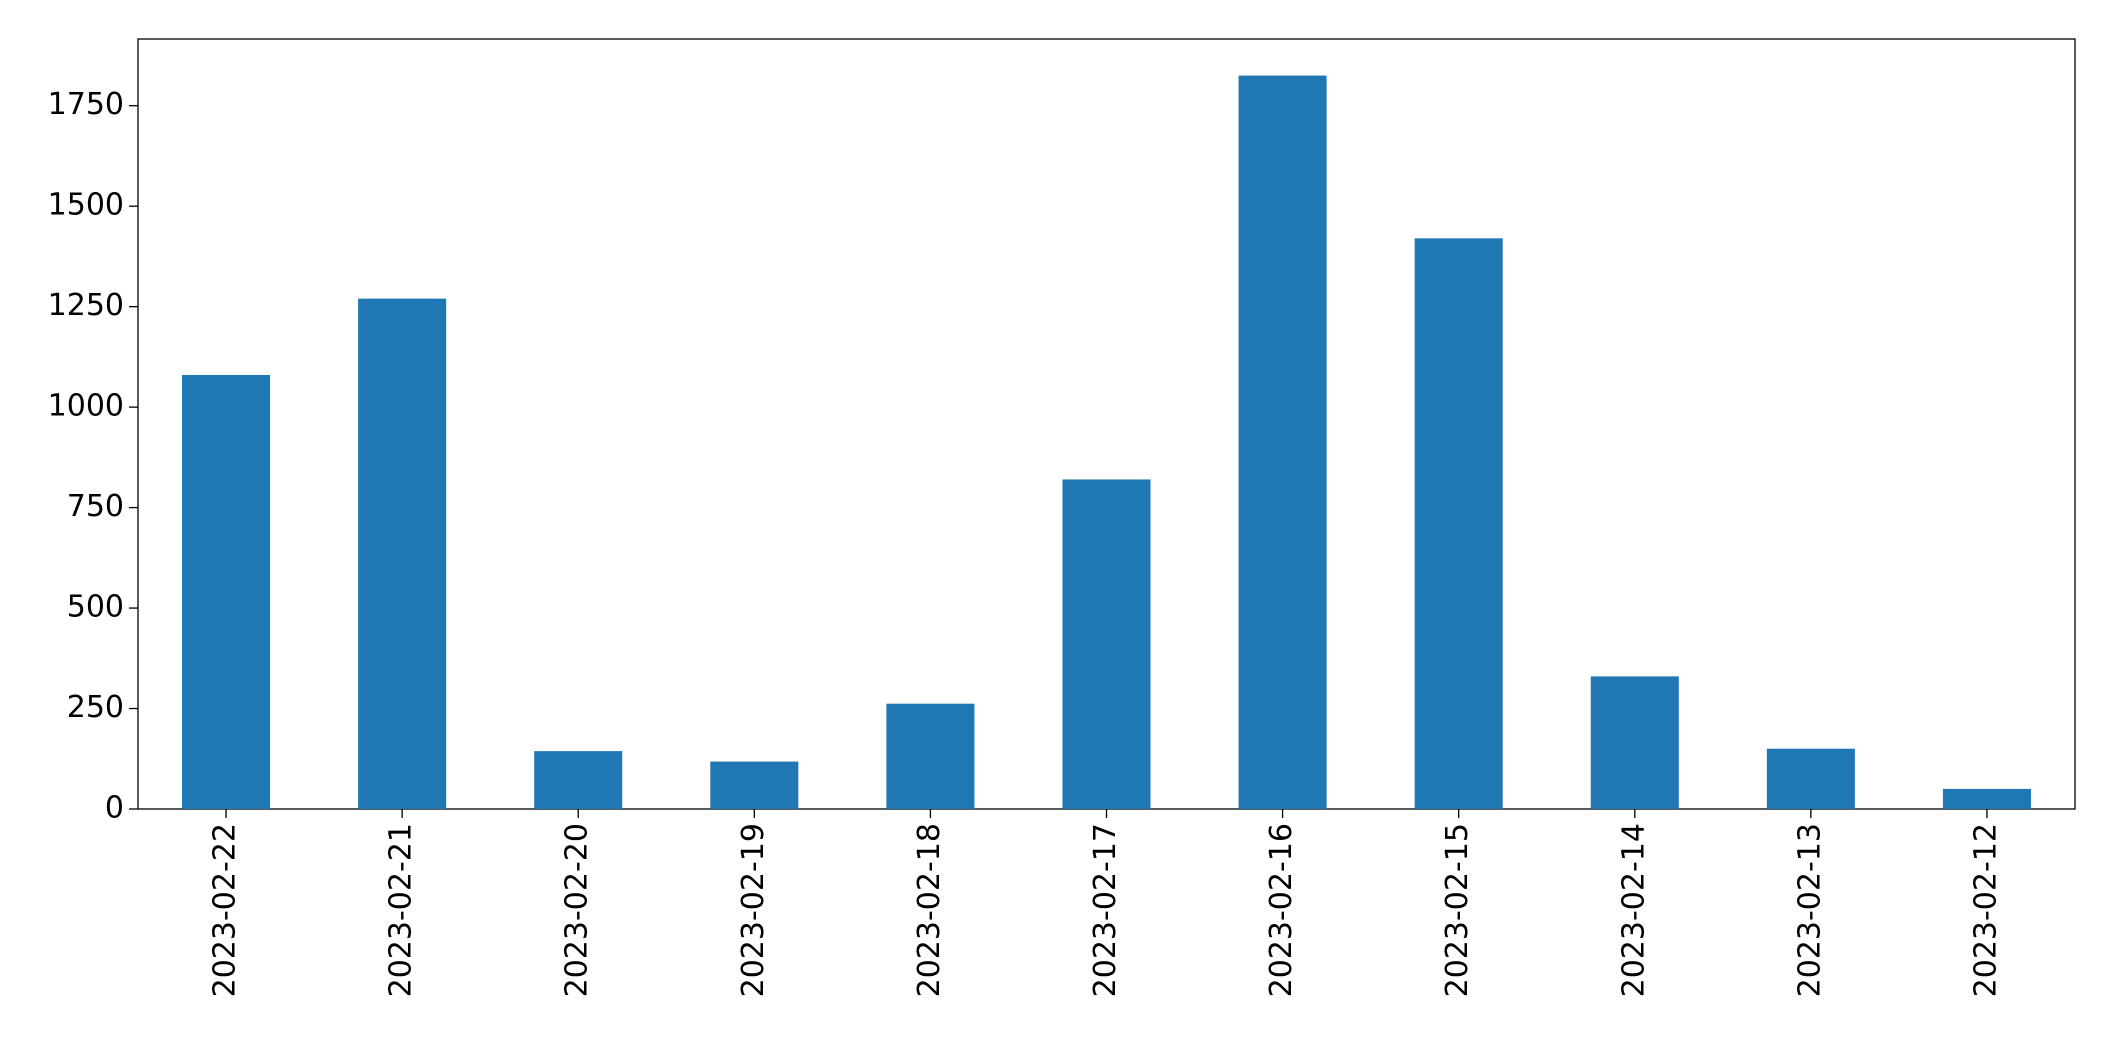  Describe the element at coordinates (86, 305) in the screenshot. I see `y-tick-label: 1250` at that location.